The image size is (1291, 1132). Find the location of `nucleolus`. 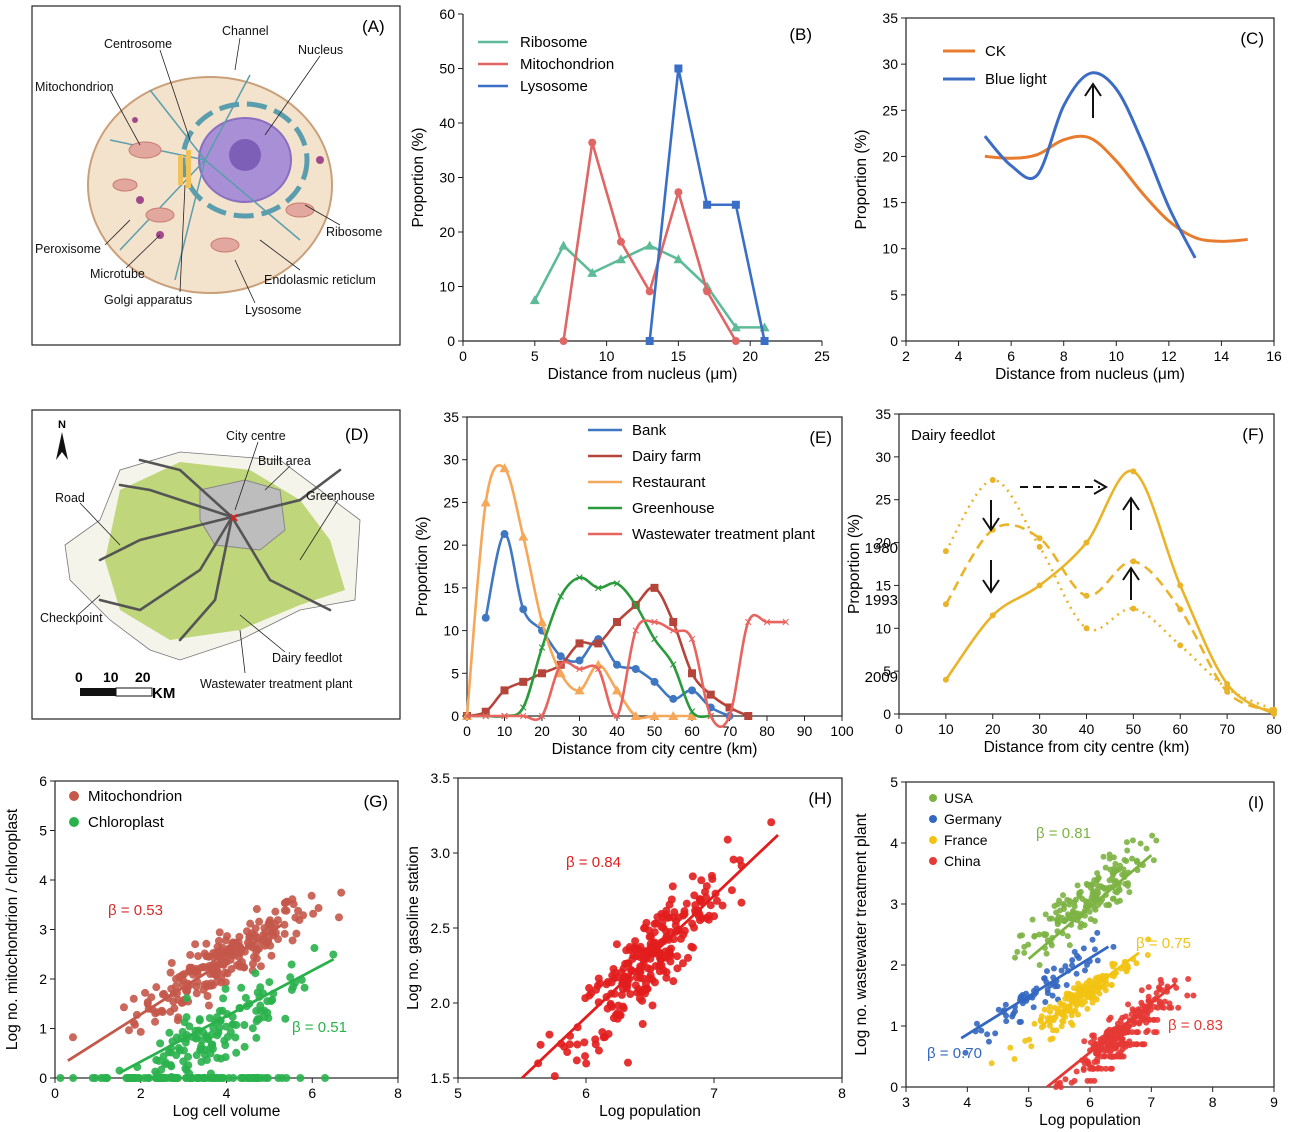

nucleolus is located at coordinates (245, 155).